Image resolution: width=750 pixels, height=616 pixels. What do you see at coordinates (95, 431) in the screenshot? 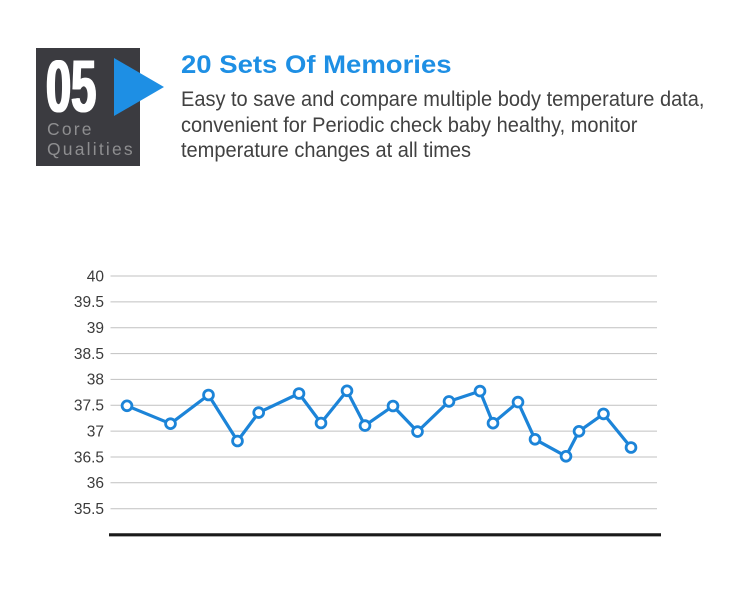
I see `svg-text: 37` at bounding box center [95, 431].